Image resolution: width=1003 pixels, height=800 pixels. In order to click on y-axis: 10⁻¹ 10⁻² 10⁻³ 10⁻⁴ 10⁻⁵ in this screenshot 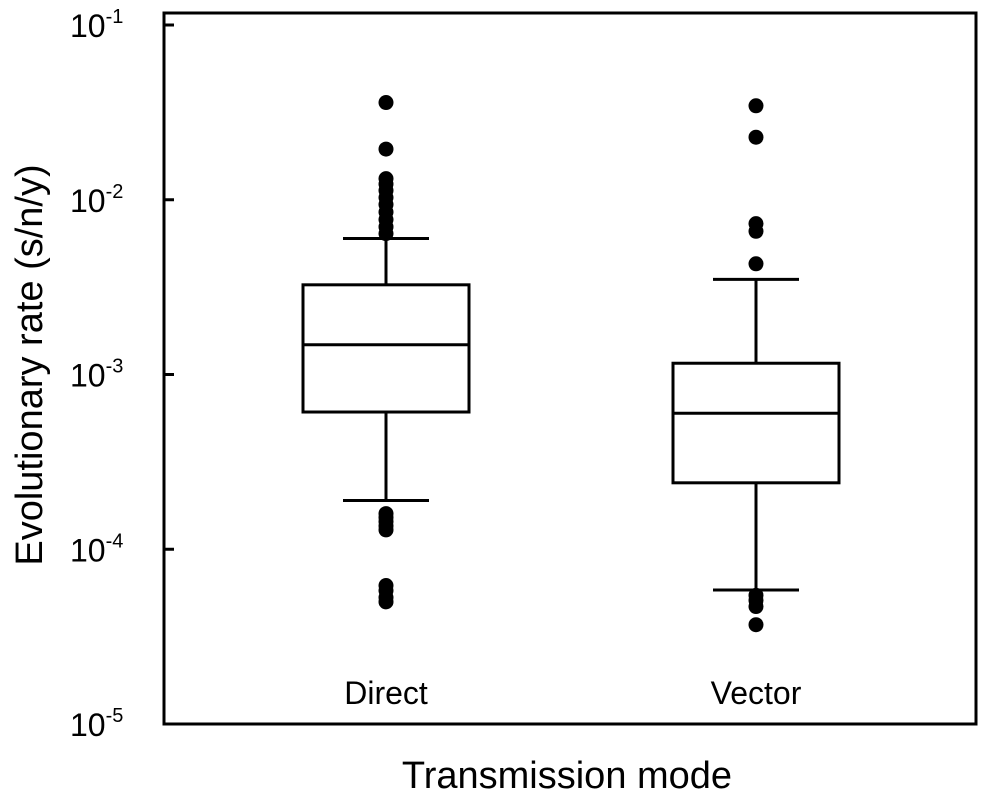, I will do `click(122, 374)`.